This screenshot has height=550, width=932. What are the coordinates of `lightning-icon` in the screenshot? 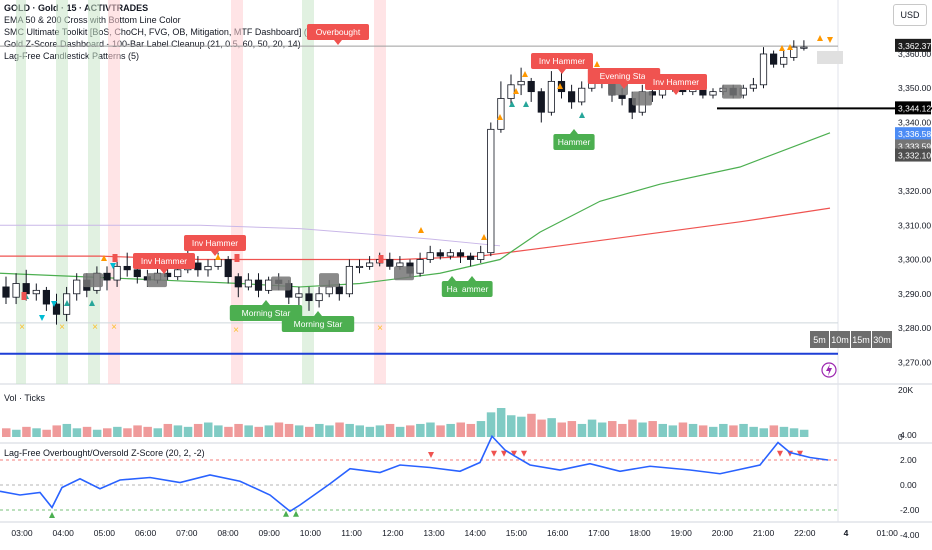 It's located at (829, 370).